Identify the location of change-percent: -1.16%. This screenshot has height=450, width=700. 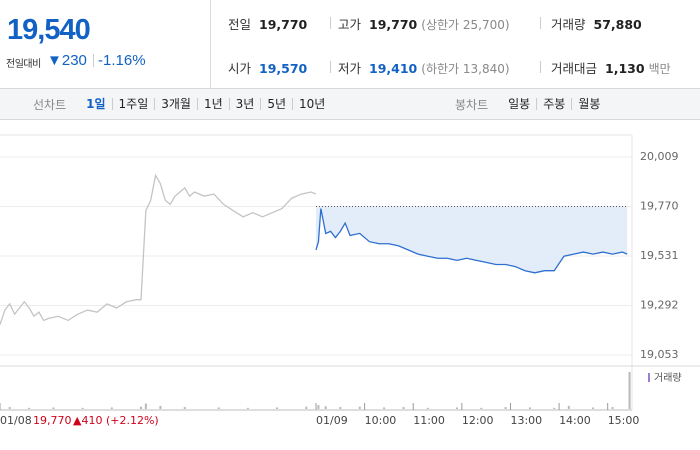
(122, 60).